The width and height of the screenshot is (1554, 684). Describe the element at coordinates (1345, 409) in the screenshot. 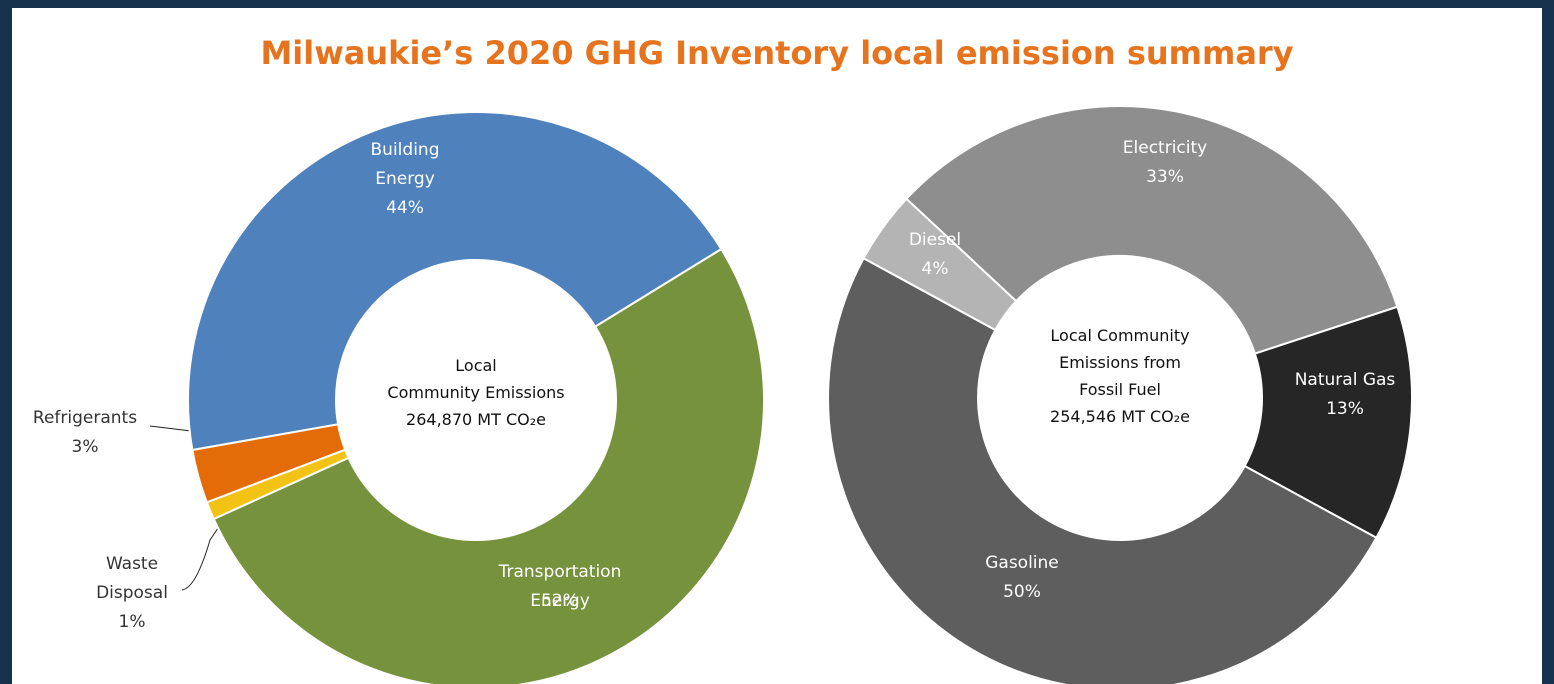

I see `slice-value-label: 13%` at that location.